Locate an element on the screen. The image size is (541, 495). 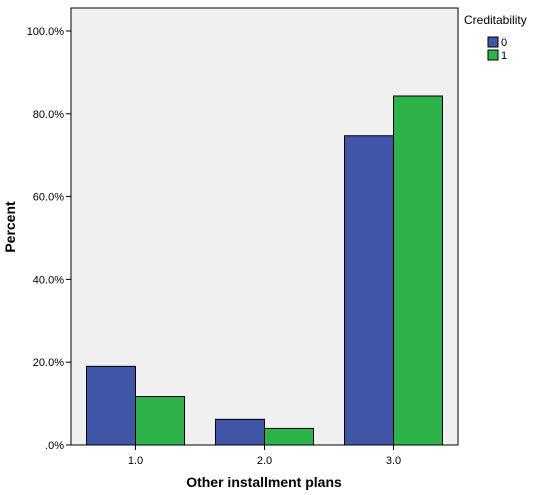
y-tick-label: 40.0% is located at coordinates (48, 280).